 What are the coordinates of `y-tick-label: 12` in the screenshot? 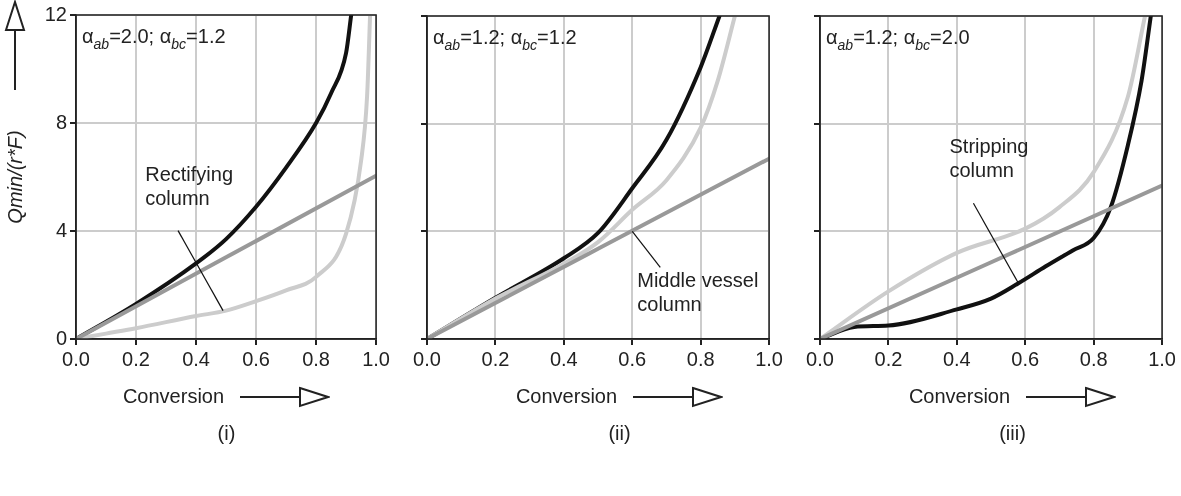 It's located at (55, 13).